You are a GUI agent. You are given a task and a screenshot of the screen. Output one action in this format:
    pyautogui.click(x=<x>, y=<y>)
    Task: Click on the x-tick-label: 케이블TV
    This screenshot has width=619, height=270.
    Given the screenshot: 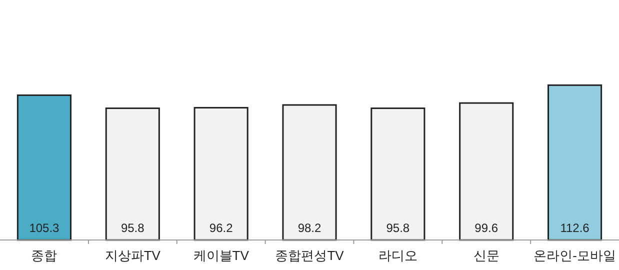 What is the action you would take?
    pyautogui.click(x=221, y=255)
    